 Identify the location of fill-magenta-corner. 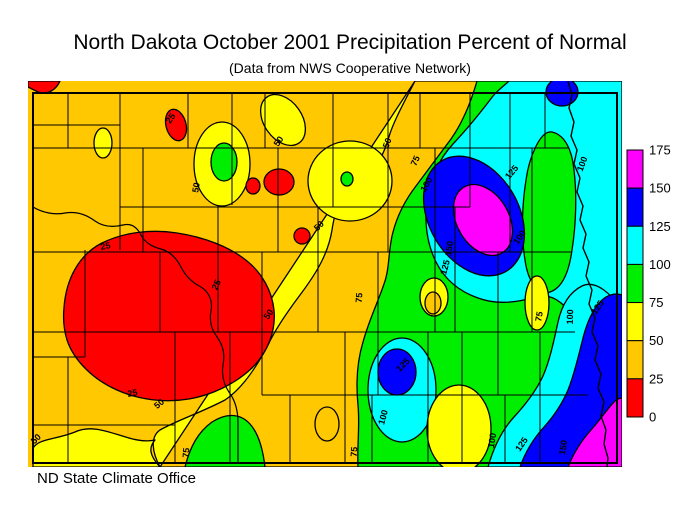
(594, 432).